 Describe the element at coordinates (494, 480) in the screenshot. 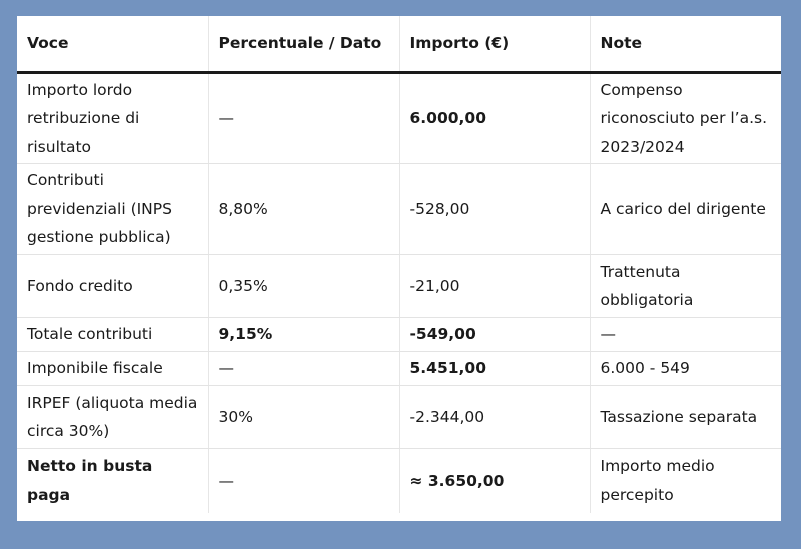

I see `cell-importo: ≈ 3.650,00` at that location.